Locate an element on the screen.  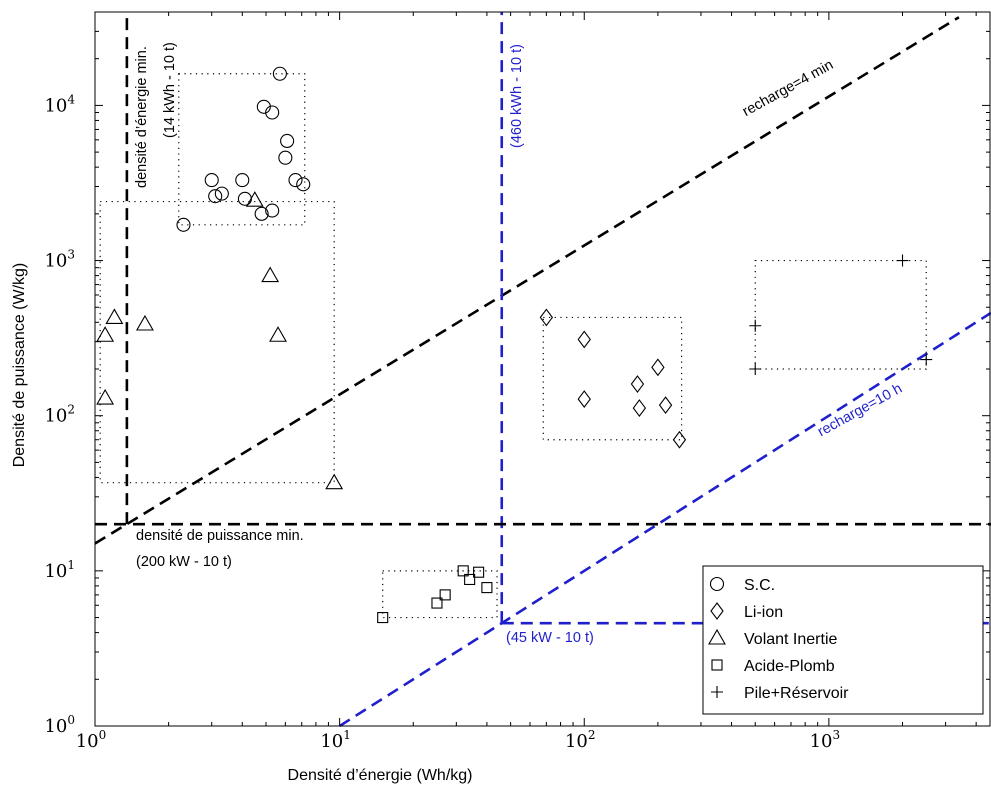
label-energy-460kwh: (460 kWh - 10 t) is located at coordinates (517, 96).